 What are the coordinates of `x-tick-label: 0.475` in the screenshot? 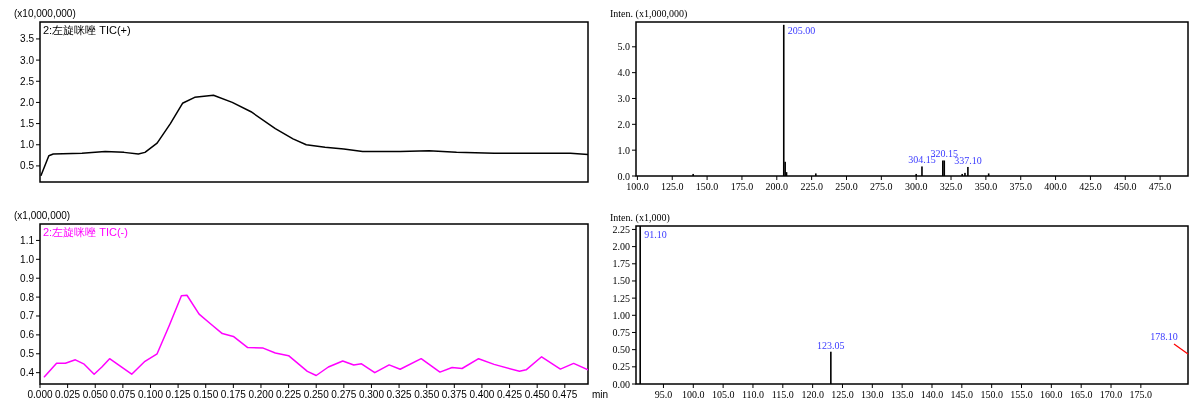 It's located at (565, 394).